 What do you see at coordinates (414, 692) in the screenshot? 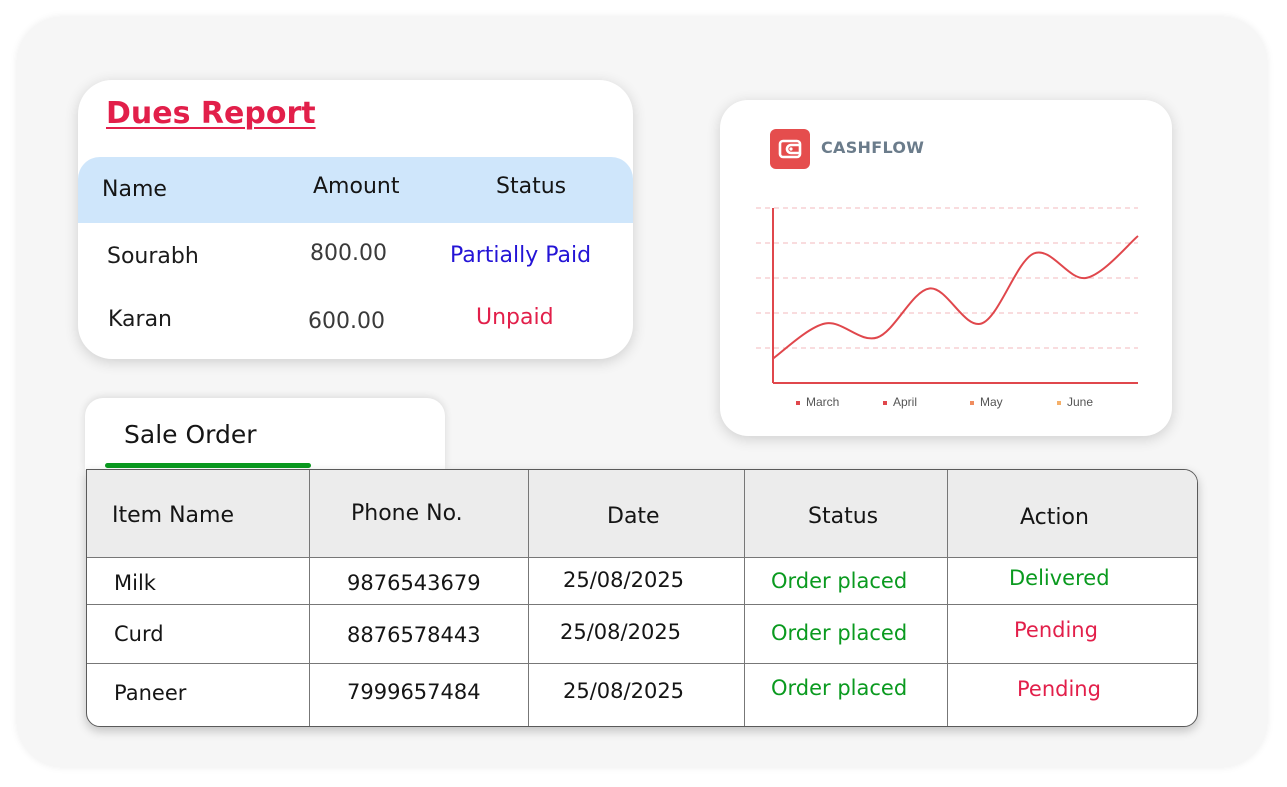
I see `sale-cell-phone: 7999657484` at bounding box center [414, 692].